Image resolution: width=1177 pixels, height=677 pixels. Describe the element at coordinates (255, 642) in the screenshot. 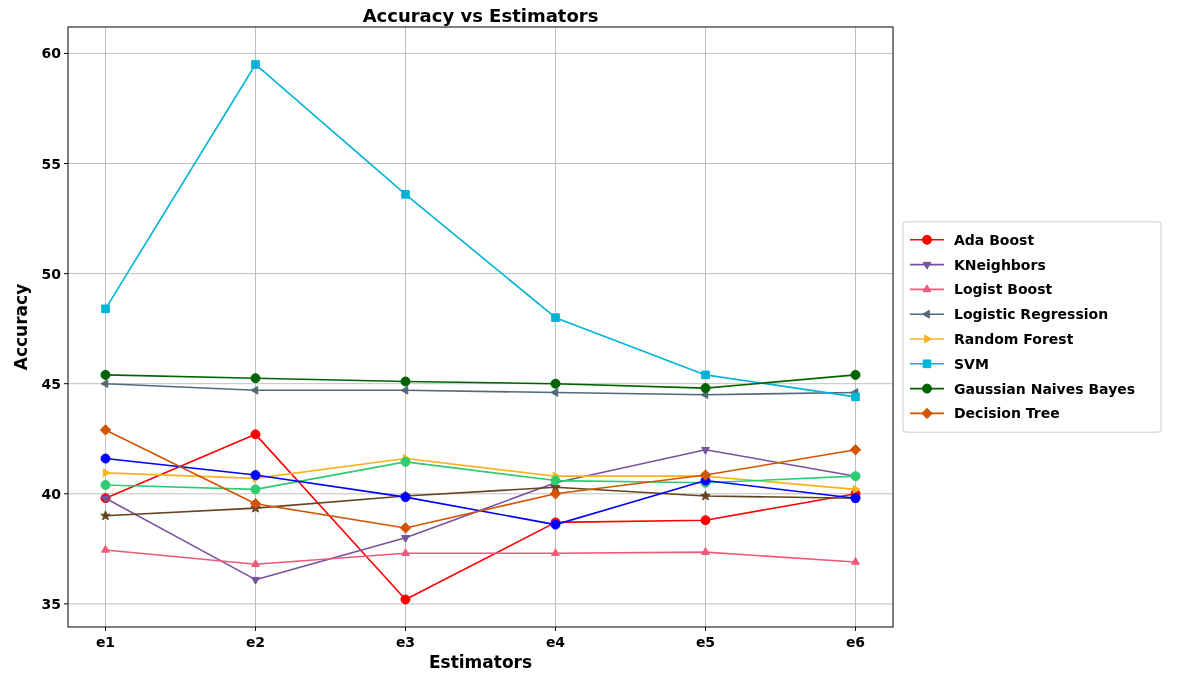

I see `x-tick-label: e2` at that location.